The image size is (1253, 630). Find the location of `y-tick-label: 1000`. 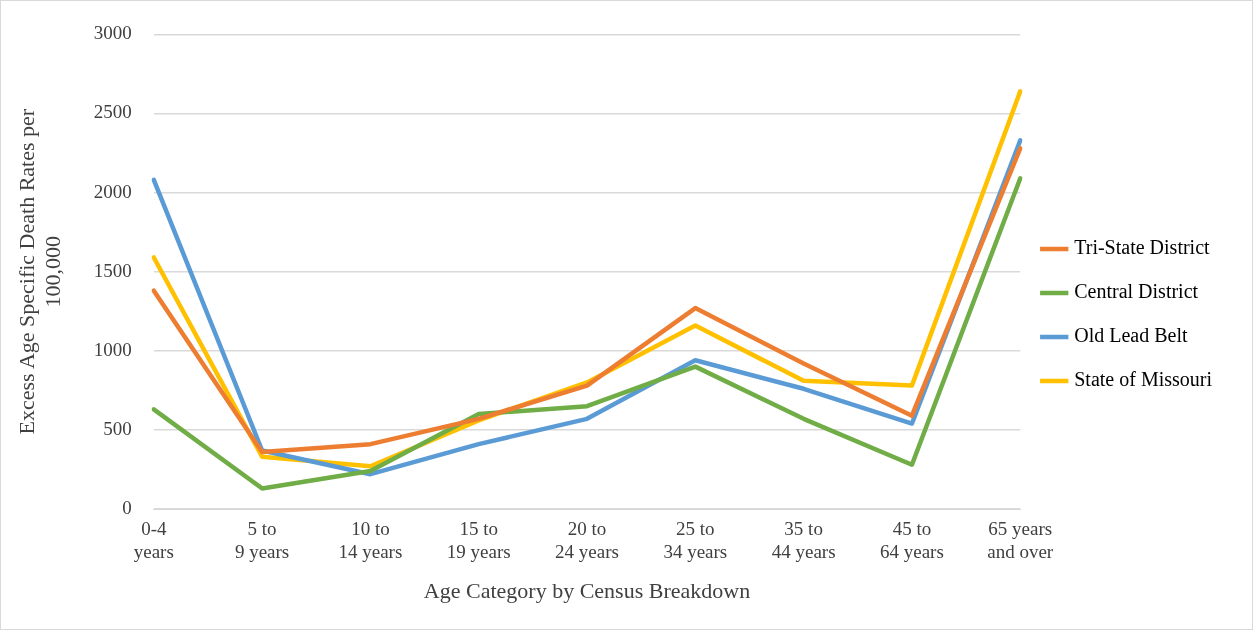

y-tick-label: 1000 is located at coordinates (112, 349).